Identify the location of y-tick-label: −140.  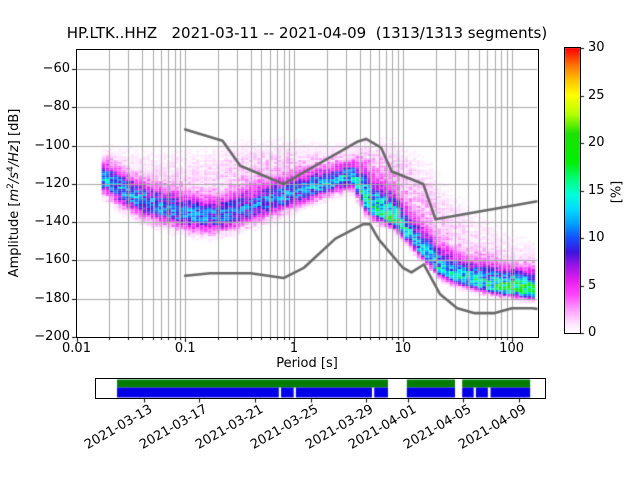
(52, 222).